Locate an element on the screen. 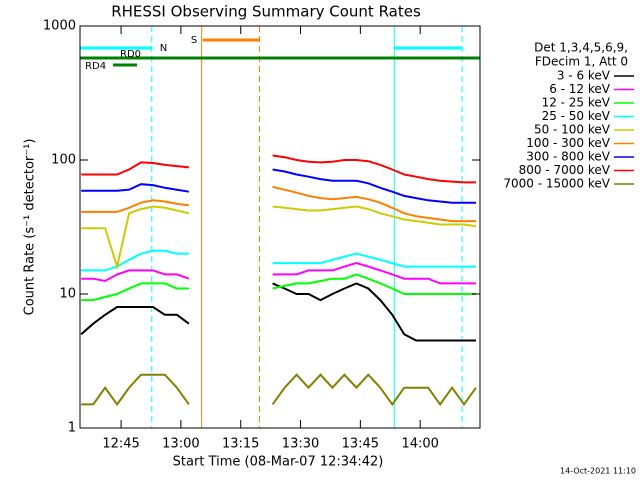 Image resolution: width=640 pixels, height=480 pixels. legend-label: 100 - 300 keV is located at coordinates (568, 143).